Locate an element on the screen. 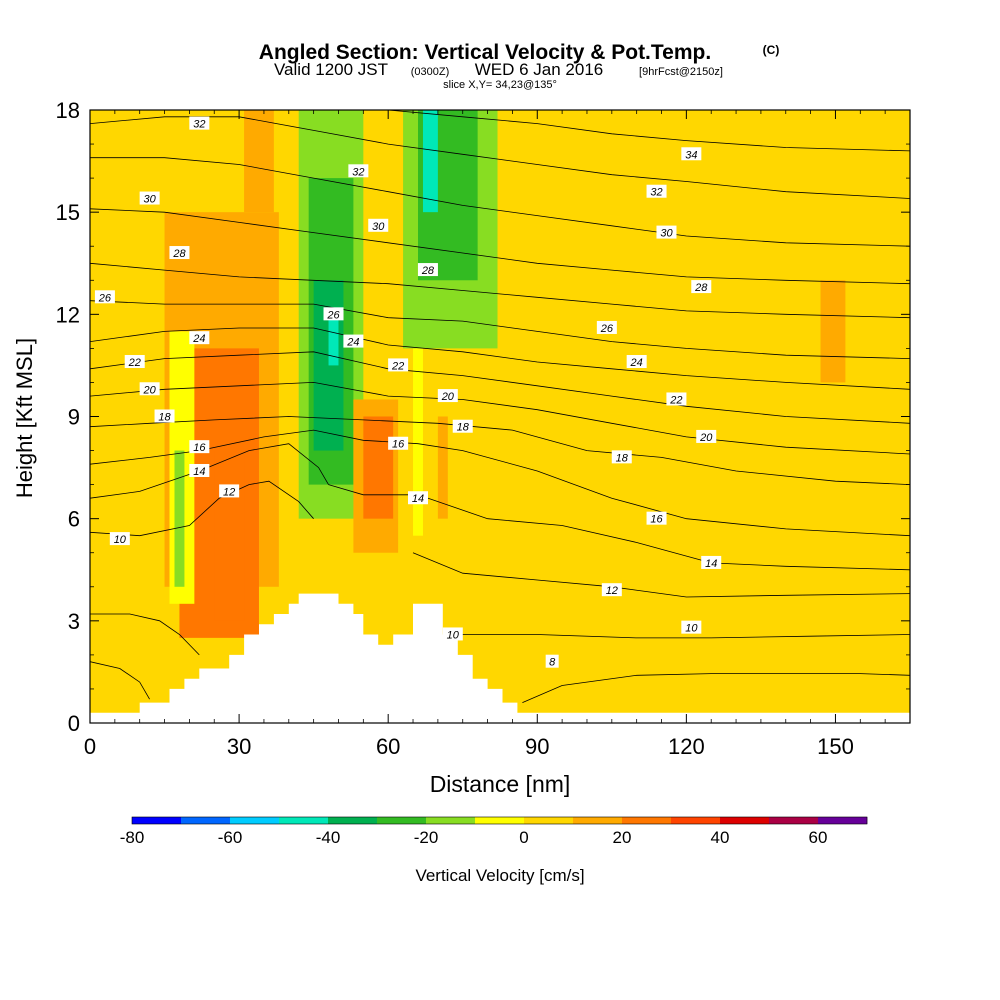 Image resolution: width=1000 pixels, height=1000 pixels. y-axis-label: Height [Kft MSL] is located at coordinates (24, 418).